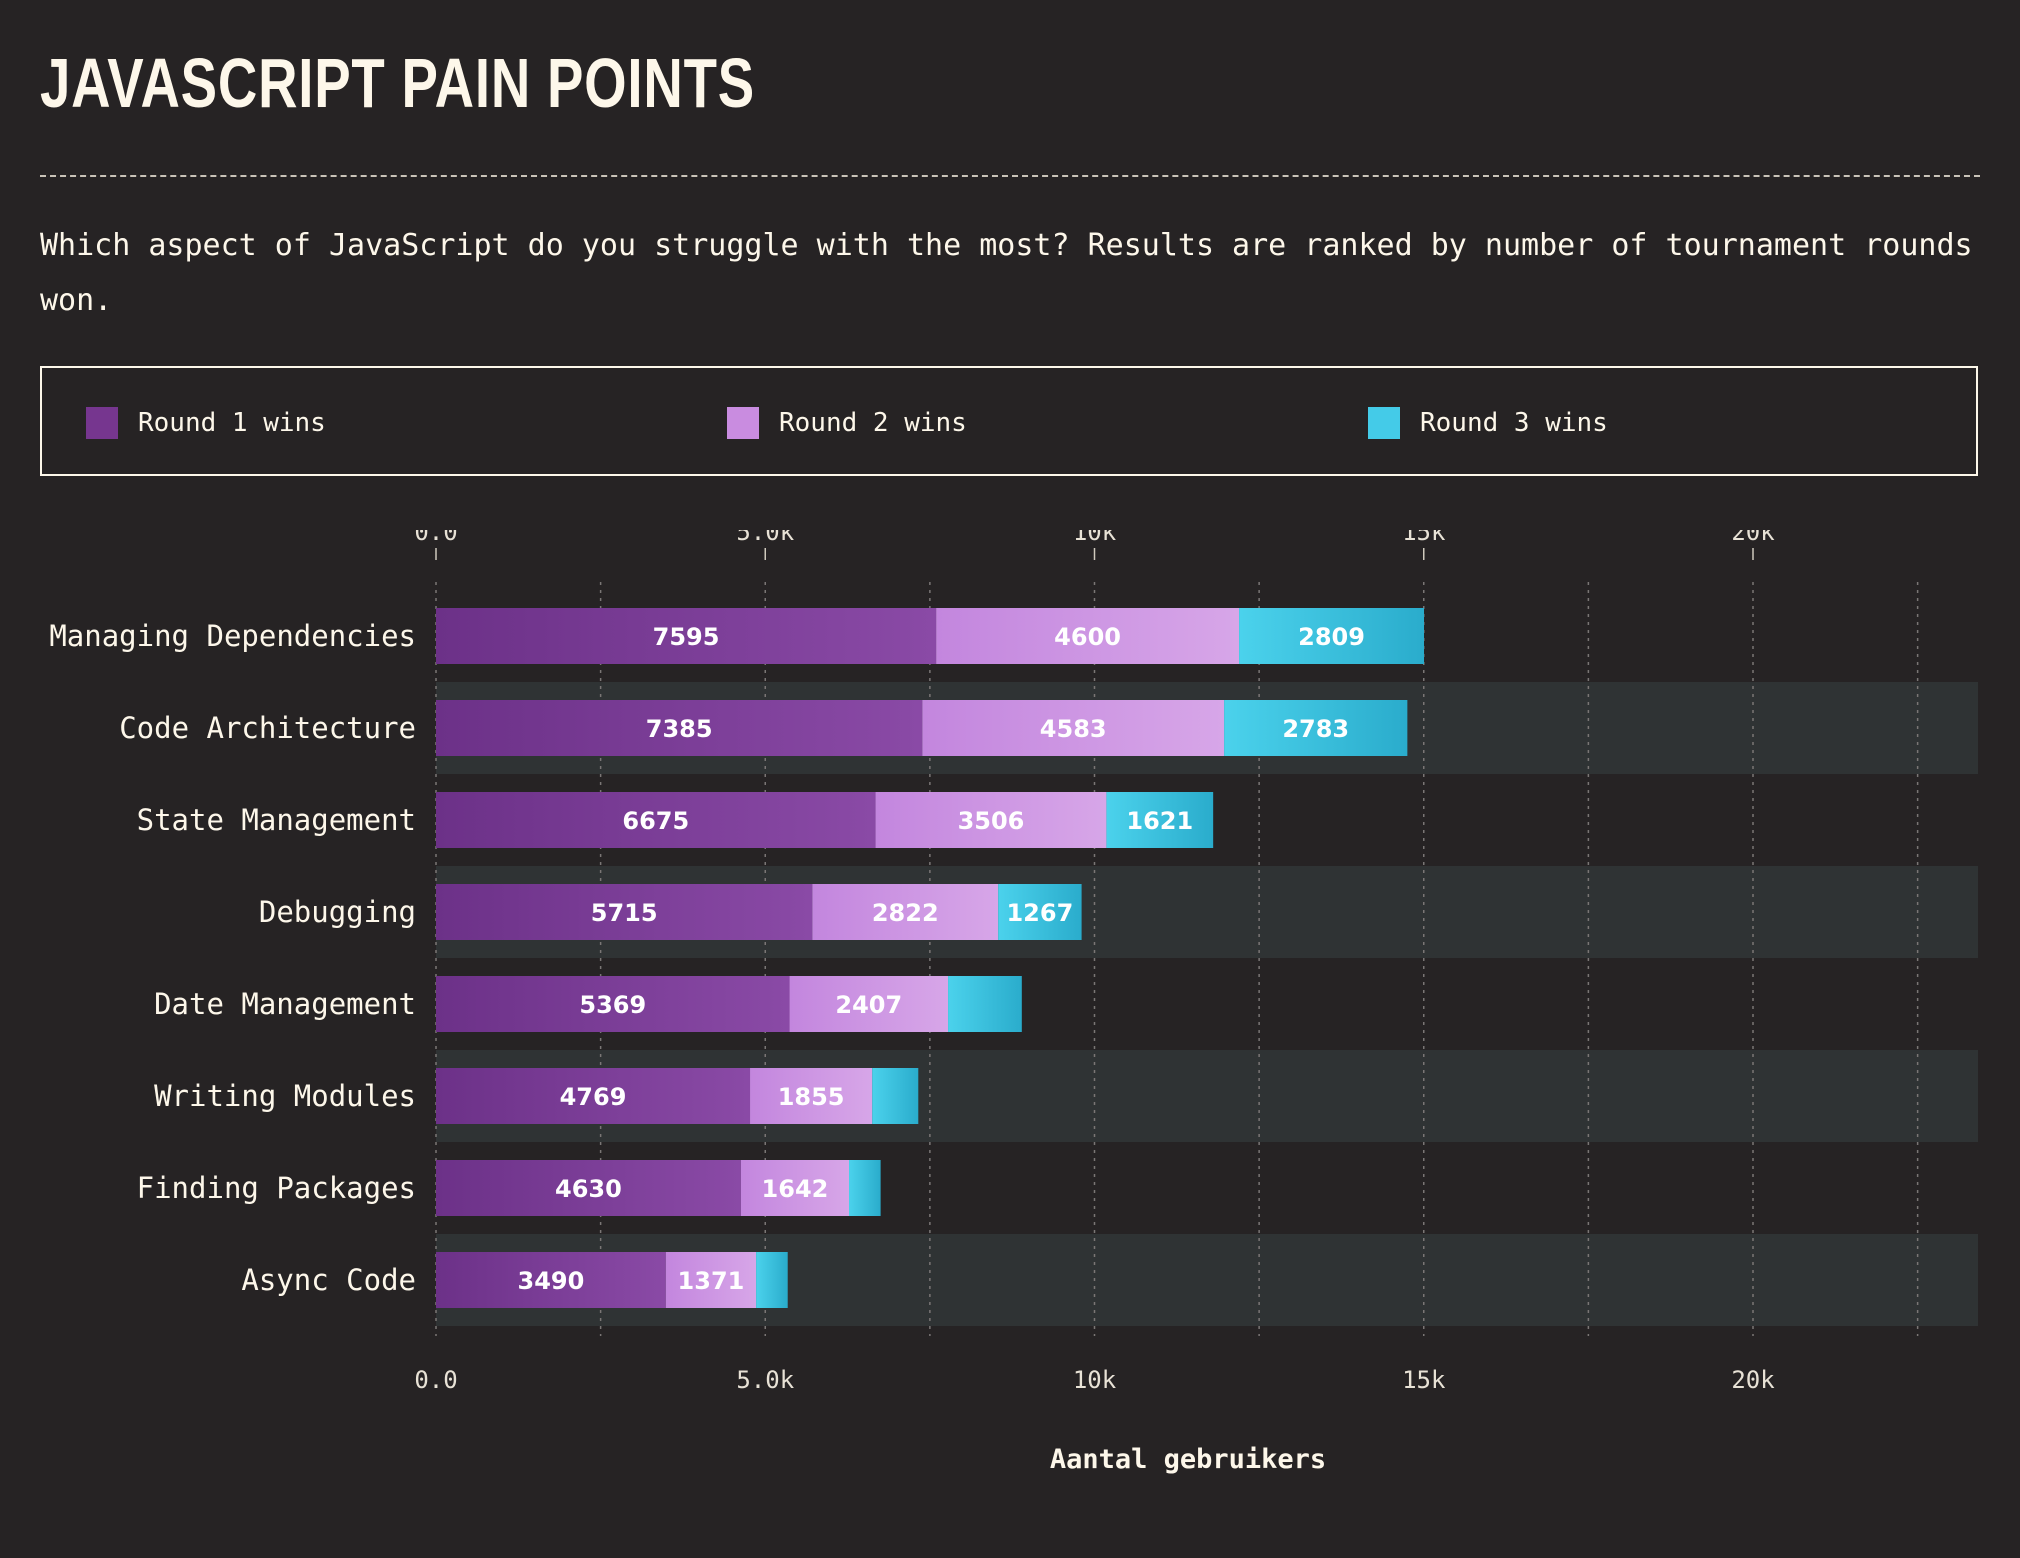 Image resolution: width=2020 pixels, height=1558 pixels. I want to click on category-label: Code Architecture, so click(267, 728).